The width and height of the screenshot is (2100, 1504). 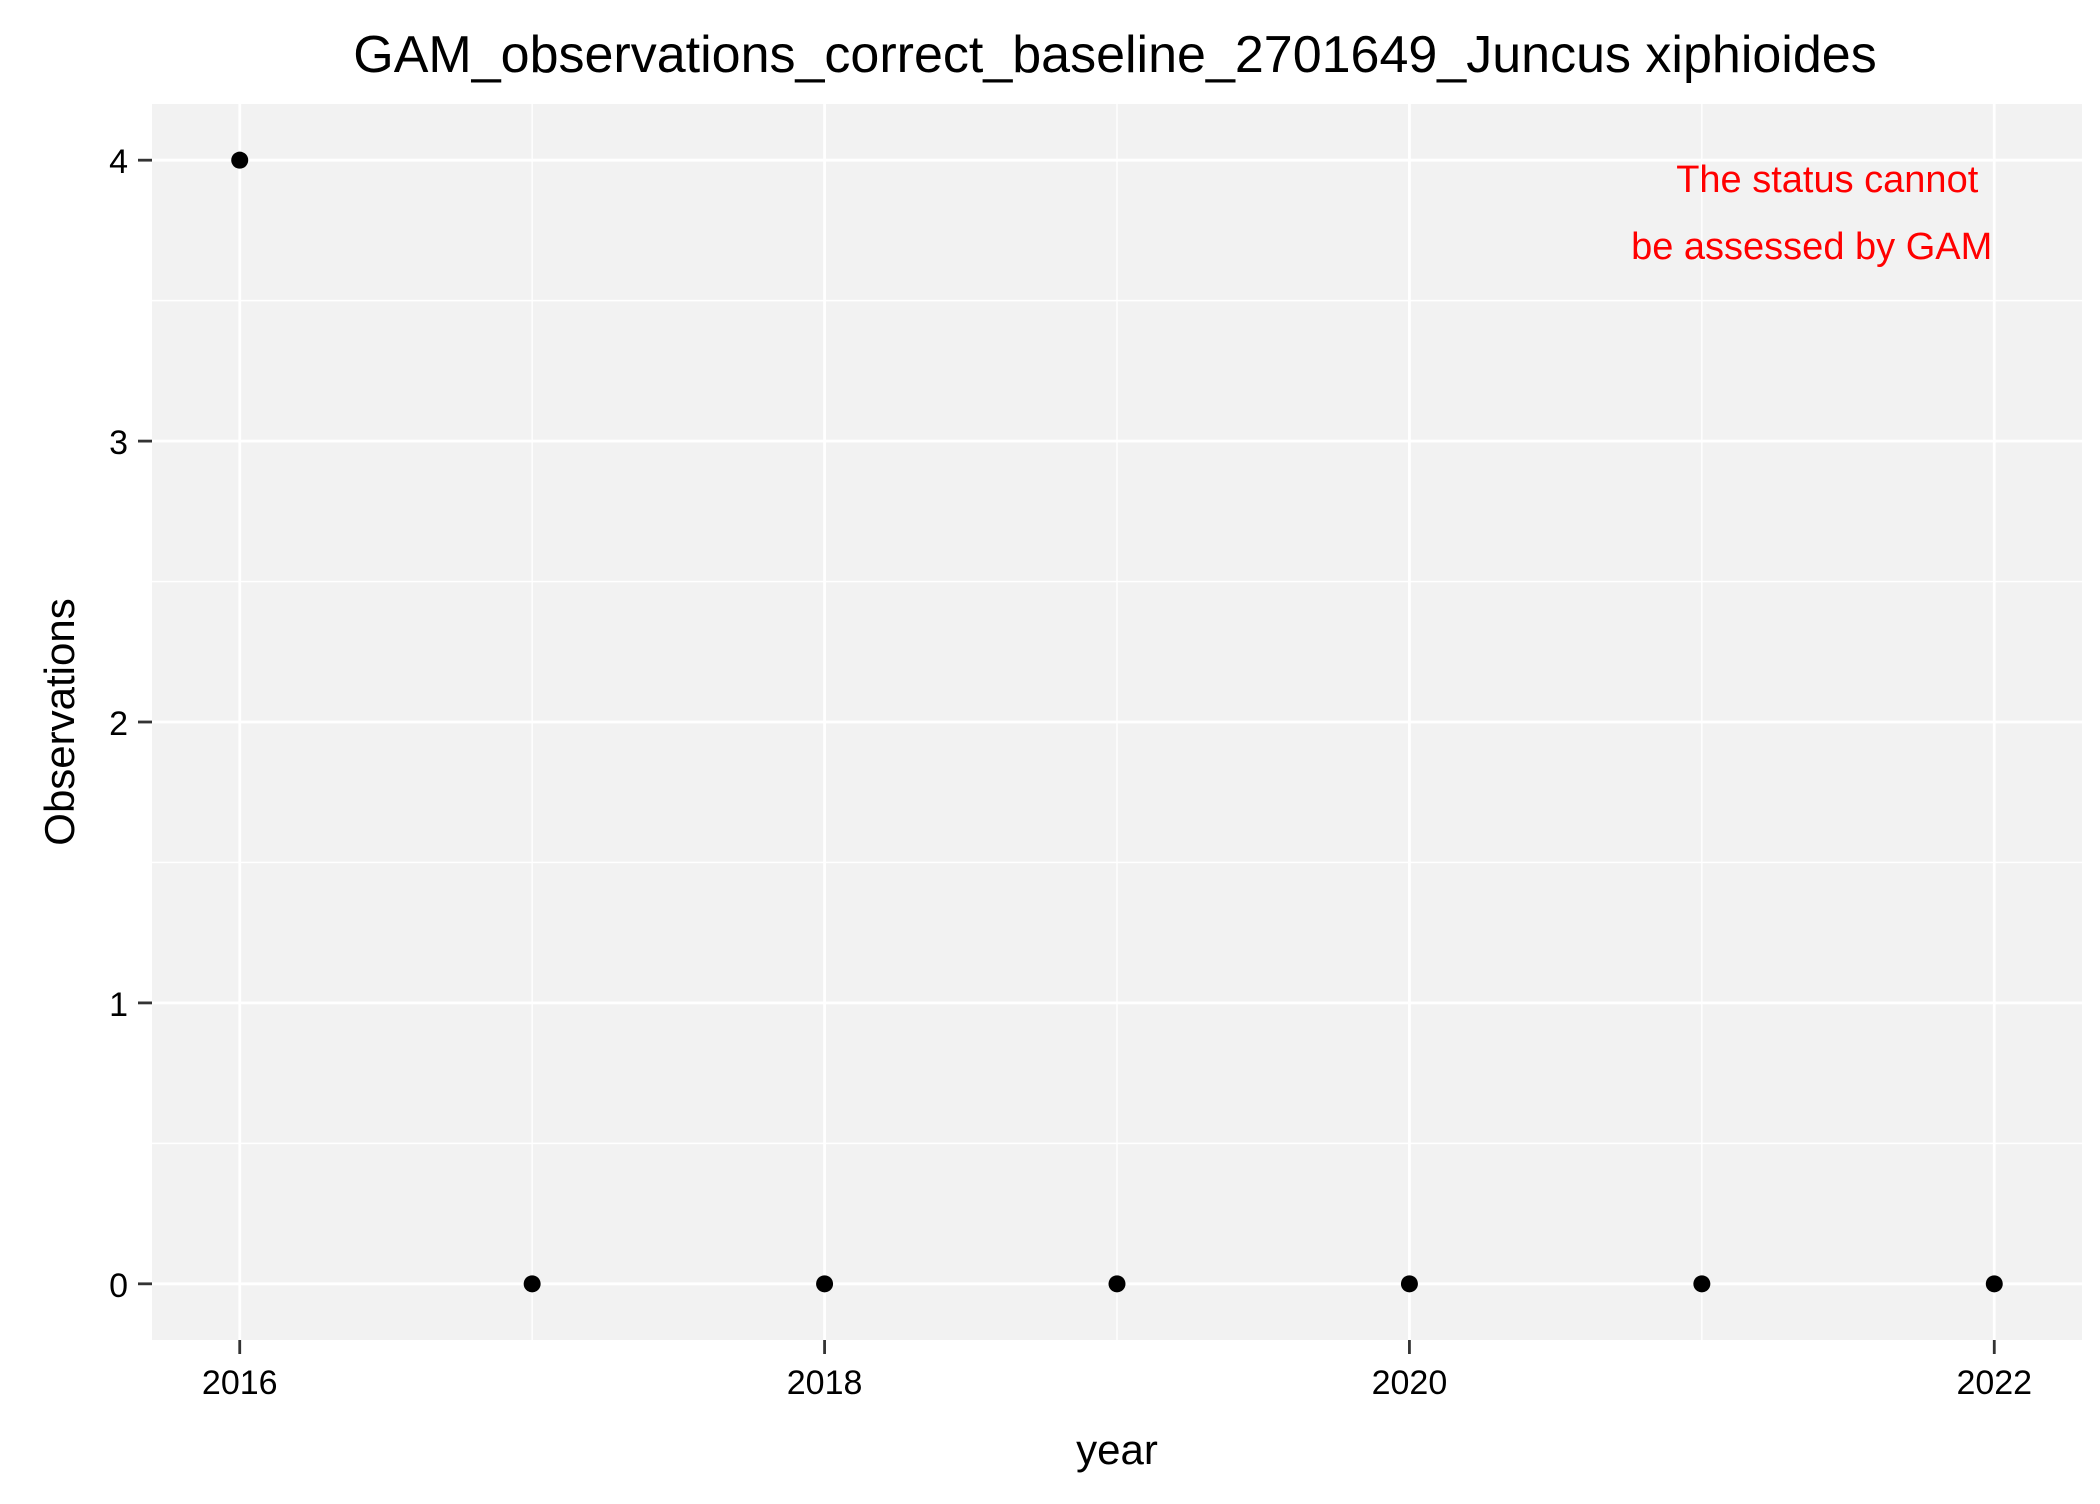 What do you see at coordinates (1811, 247) in the screenshot?
I see `status-annotation-line-2: be assessed by GAM` at bounding box center [1811, 247].